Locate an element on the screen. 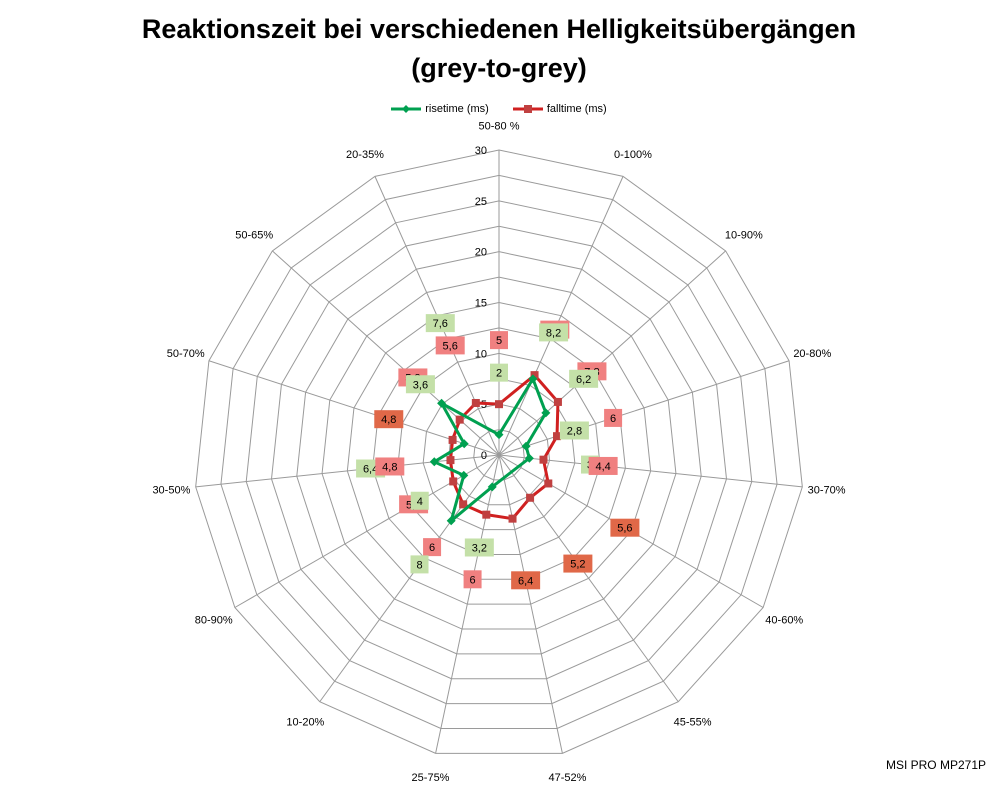 The width and height of the screenshot is (998, 786). data-label-text: 5,6 is located at coordinates (624, 529).